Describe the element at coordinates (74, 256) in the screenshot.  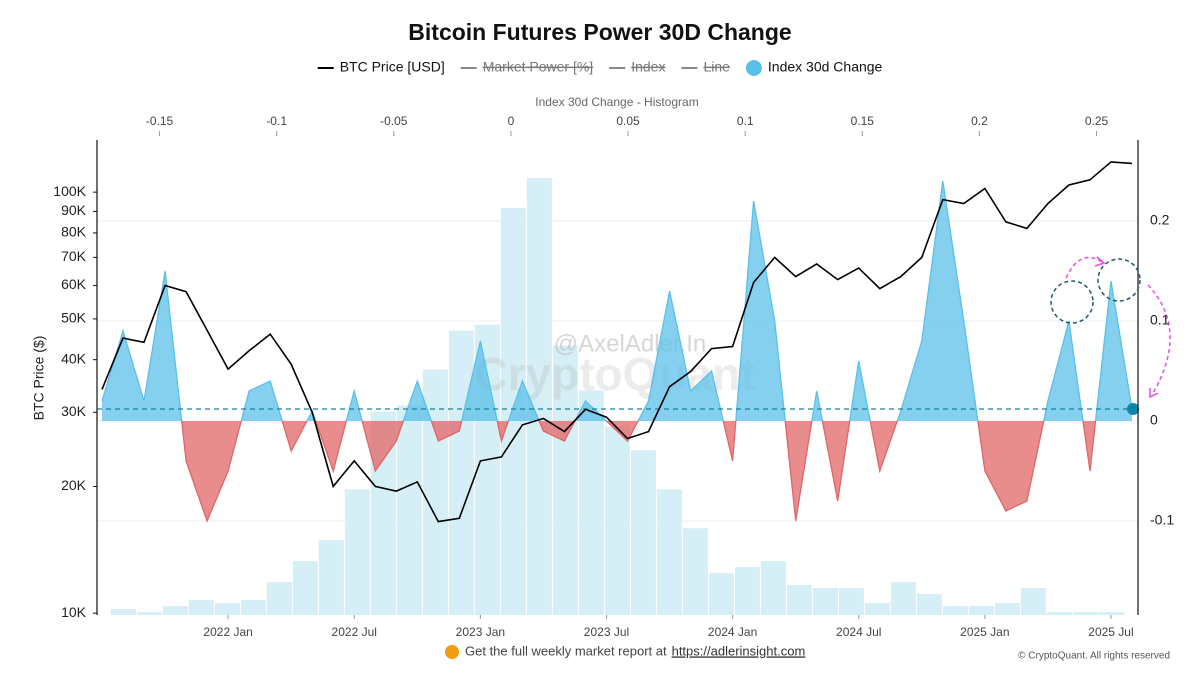
I see `y-tick-label: 70K` at that location.